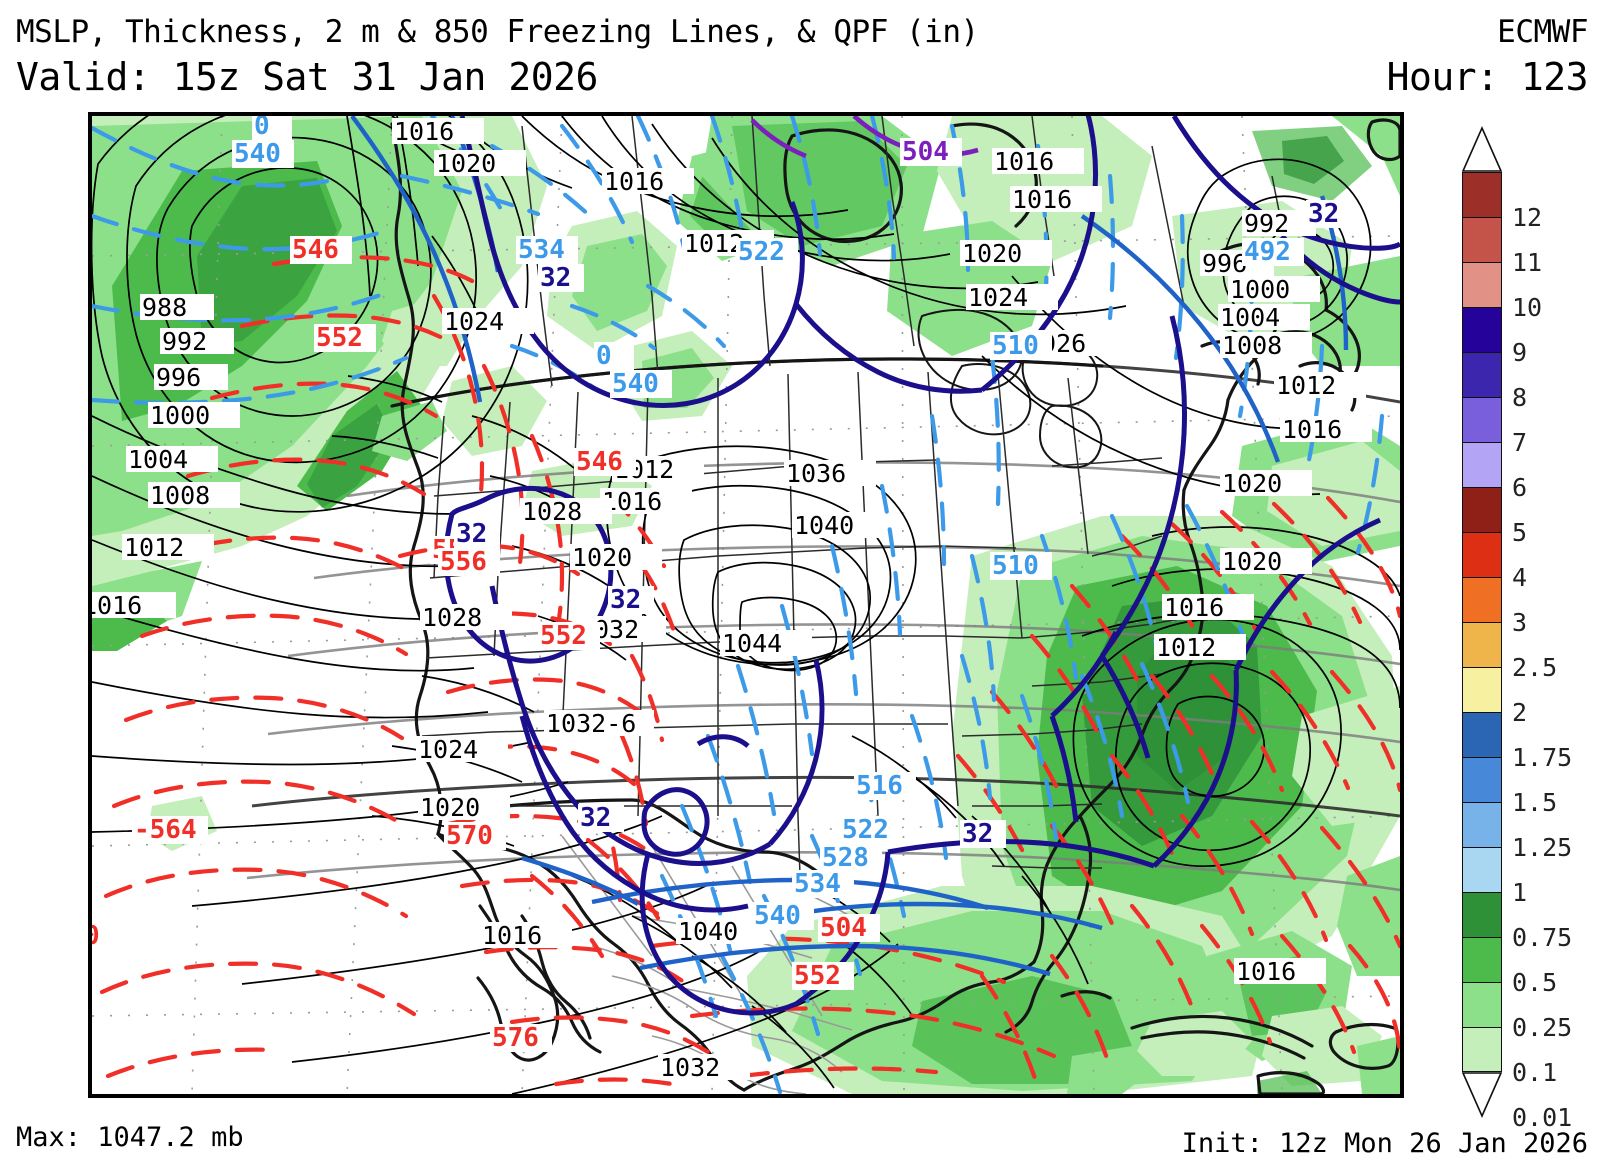 The image size is (1602, 1159). What do you see at coordinates (463, 562) in the screenshot?
I see `svg-text: 556` at bounding box center [463, 562].